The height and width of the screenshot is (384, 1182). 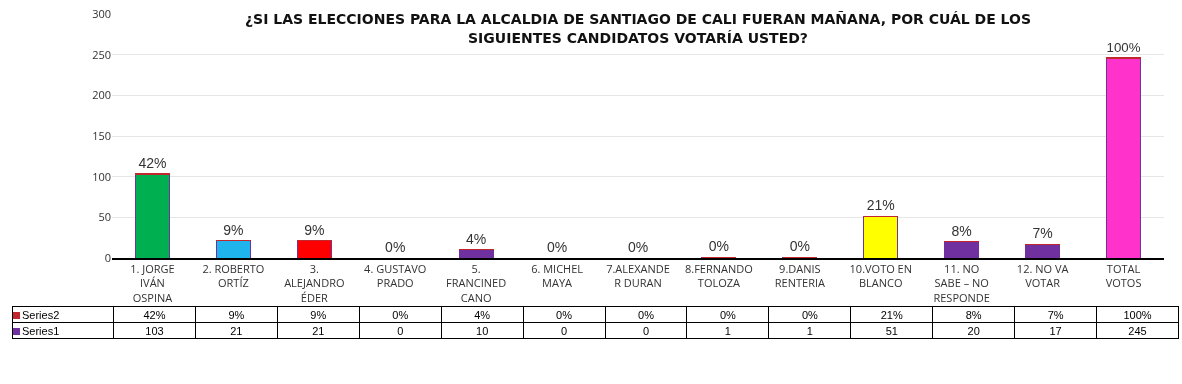 What do you see at coordinates (1123, 275) in the screenshot?
I see `x-tick-label: TOTAL VOTOS` at bounding box center [1123, 275].